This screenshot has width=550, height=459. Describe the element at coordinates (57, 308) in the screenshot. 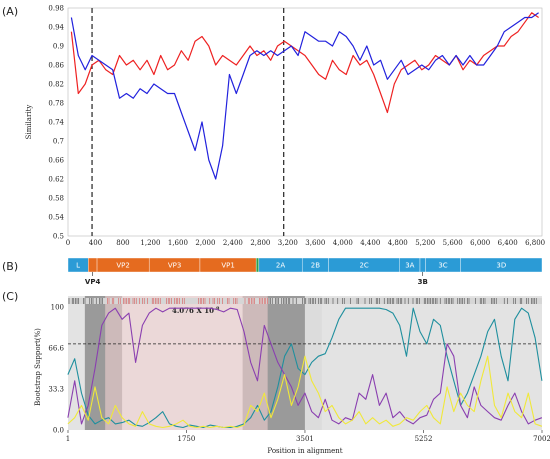

I see `bootscan-y-tick: 100` at that location.